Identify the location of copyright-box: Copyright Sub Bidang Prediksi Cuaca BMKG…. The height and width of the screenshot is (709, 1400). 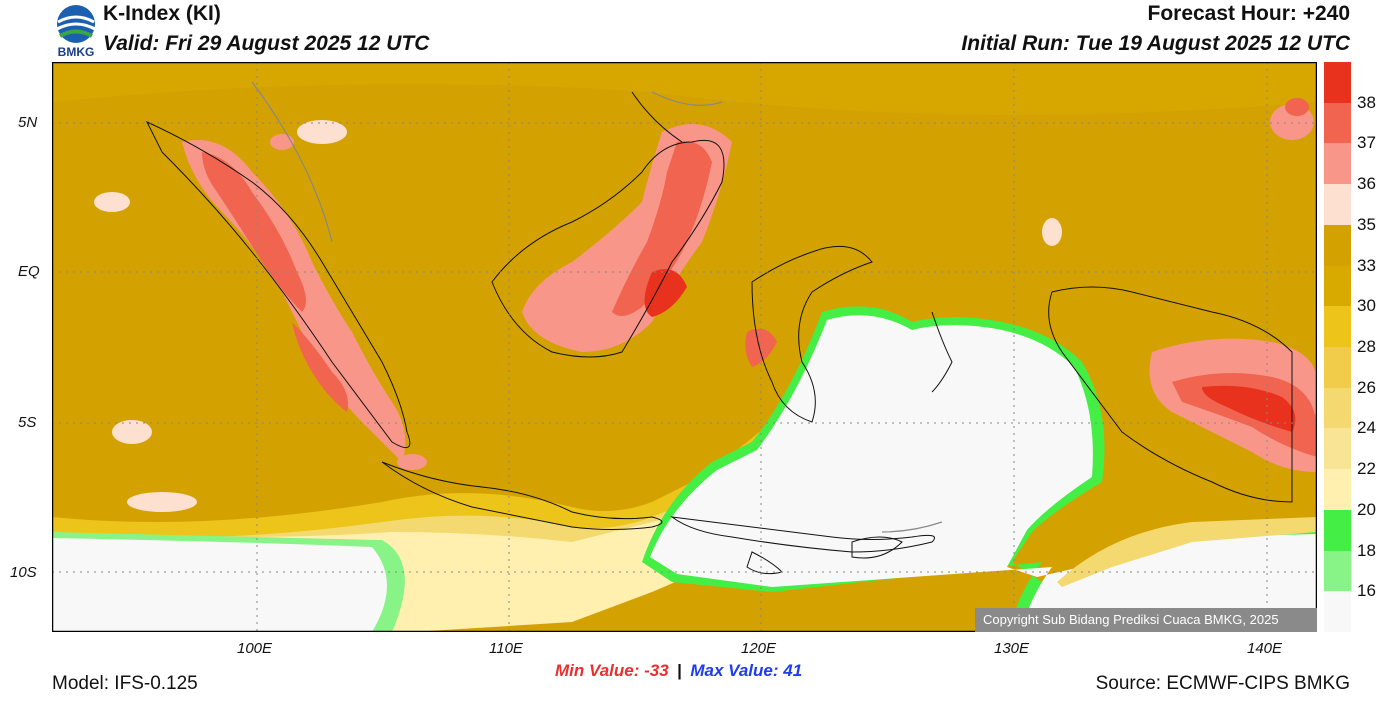
(1146, 620).